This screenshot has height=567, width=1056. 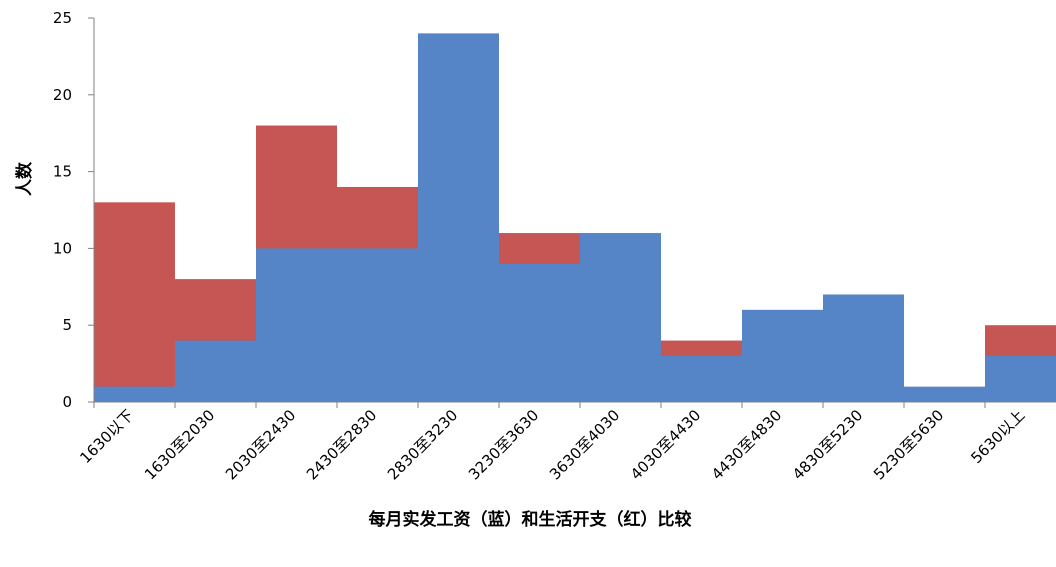 I want to click on y-axis-title: 人数, so click(x=24, y=178).